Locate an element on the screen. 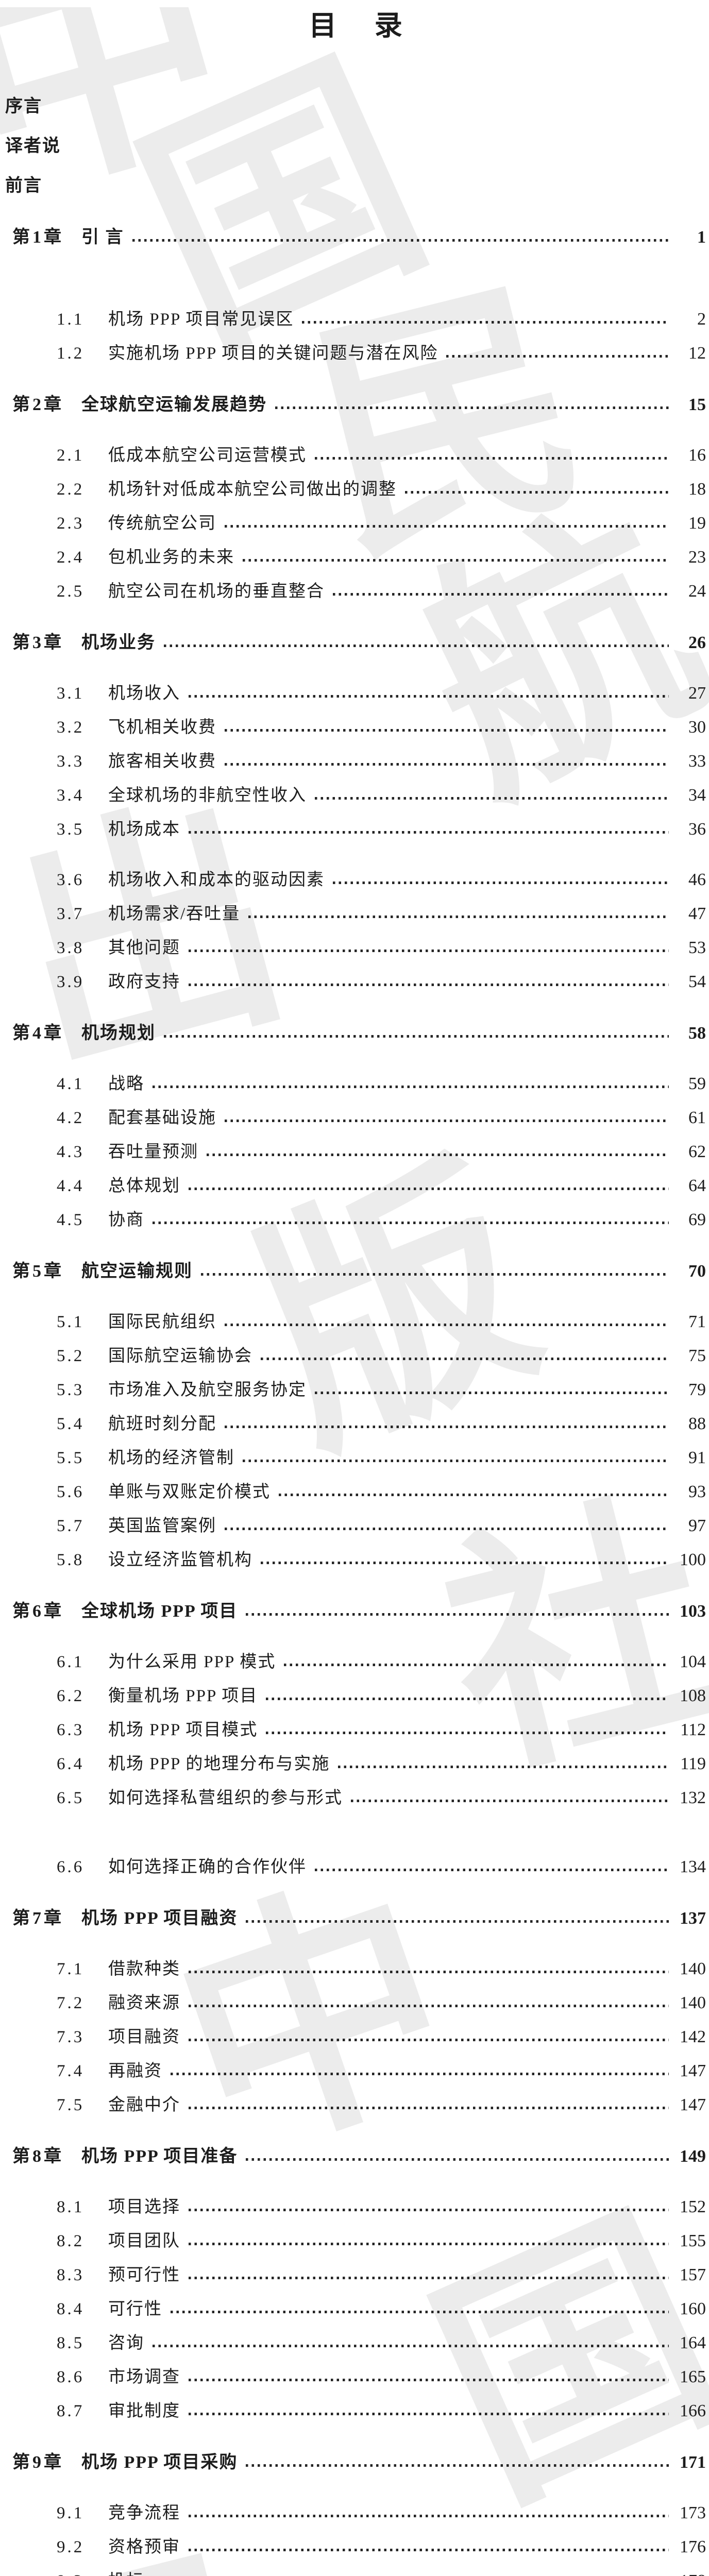 This screenshot has width=709, height=2576. page-number: 108 is located at coordinates (693, 1695).